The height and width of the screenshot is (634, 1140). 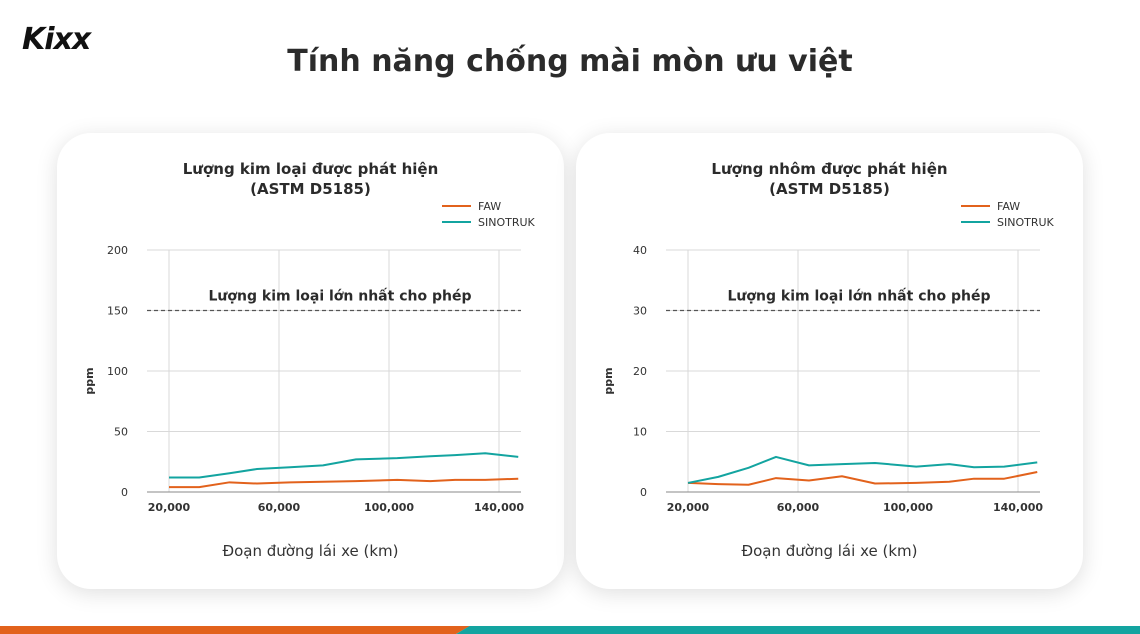 I want to click on kixx-logo: Kixx, so click(x=56, y=39).